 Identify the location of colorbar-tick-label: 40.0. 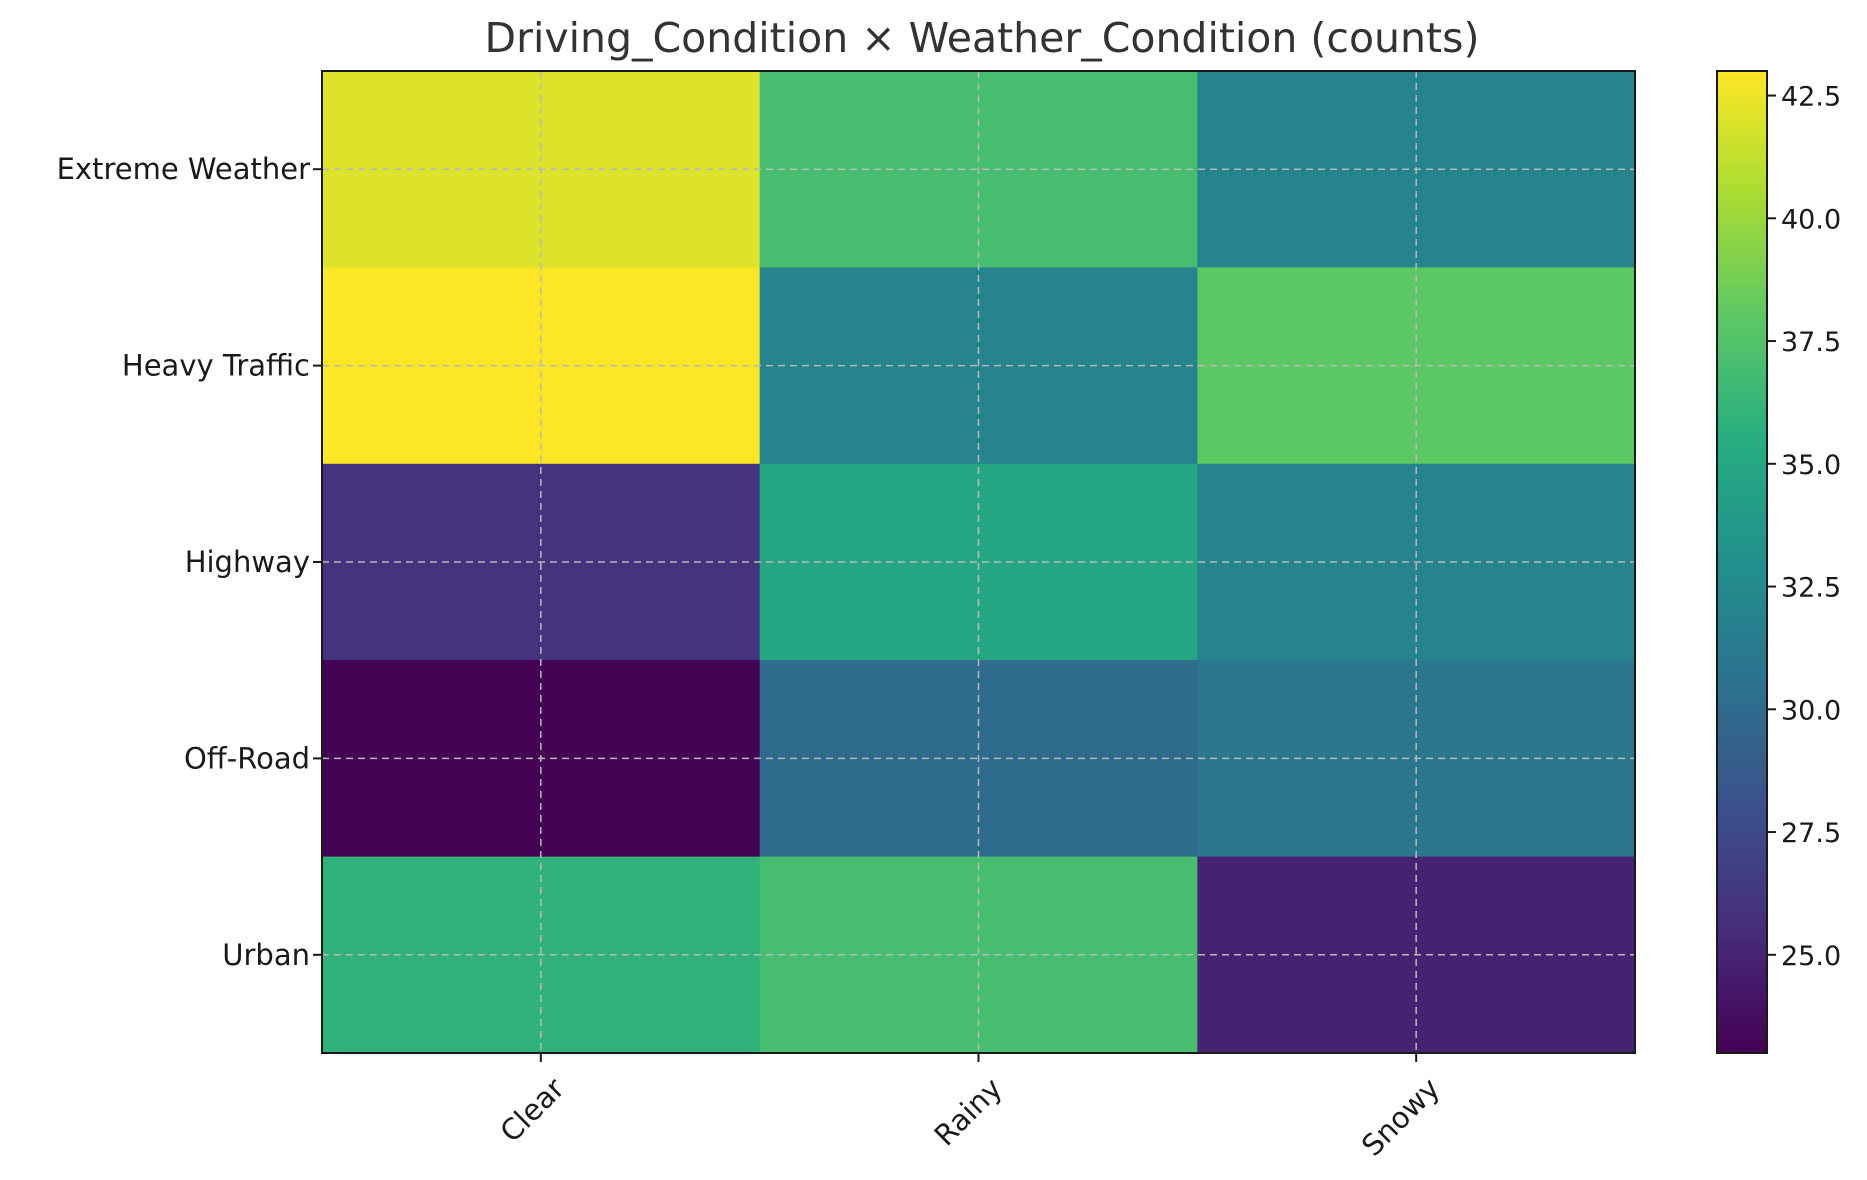
(1811, 219).